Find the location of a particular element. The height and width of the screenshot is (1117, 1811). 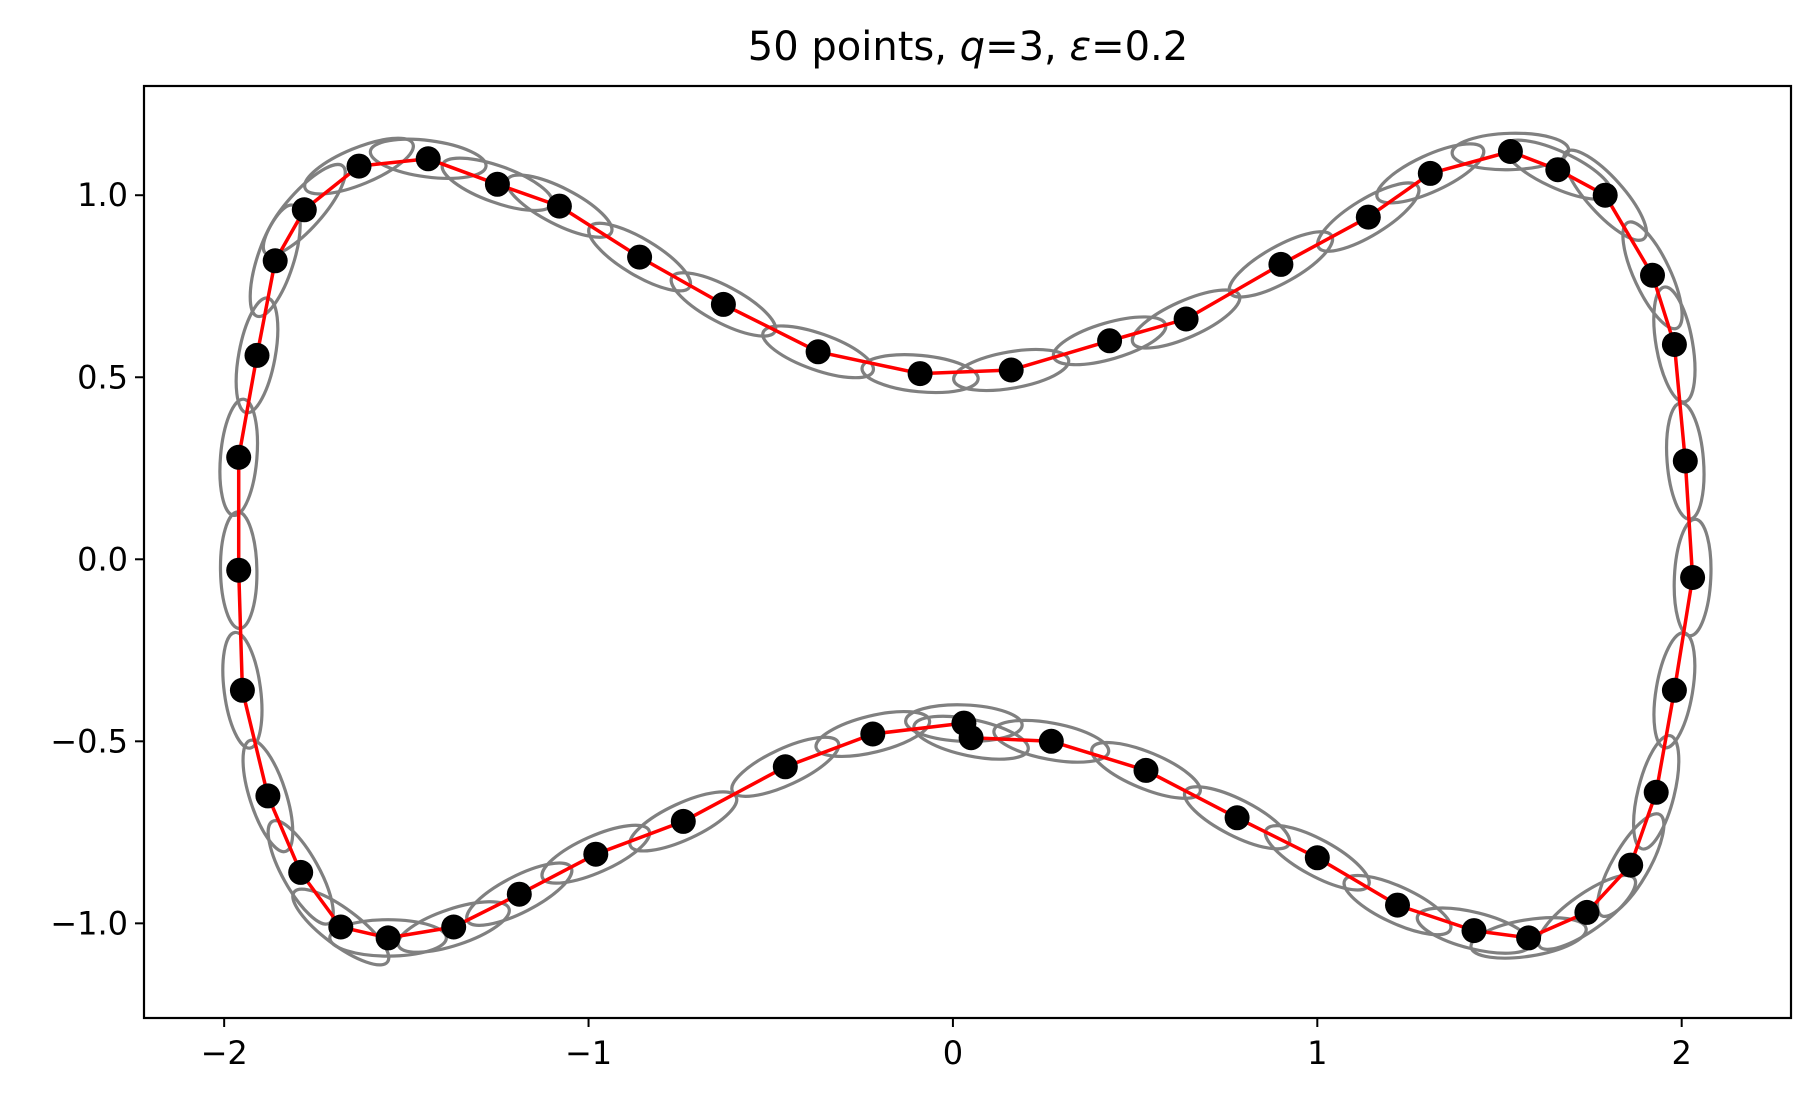

x-axis: −2 −1 0 1 2 is located at coordinates (946, 1045).